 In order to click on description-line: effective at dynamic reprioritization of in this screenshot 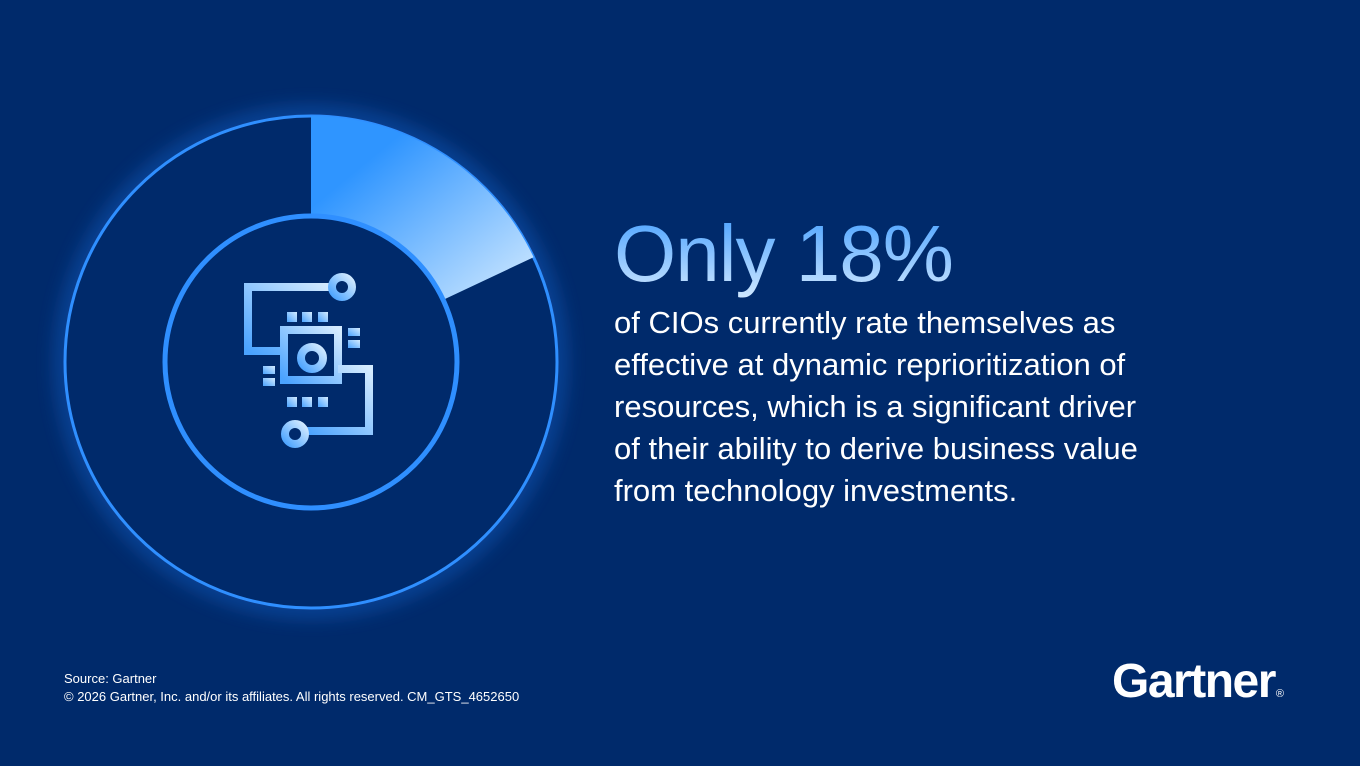, I will do `click(870, 364)`.